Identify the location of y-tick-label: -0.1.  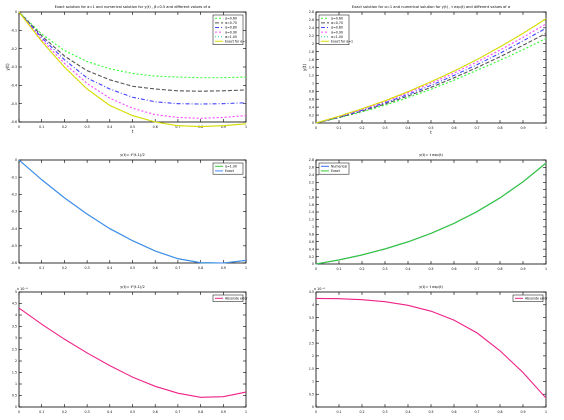
(14, 31).